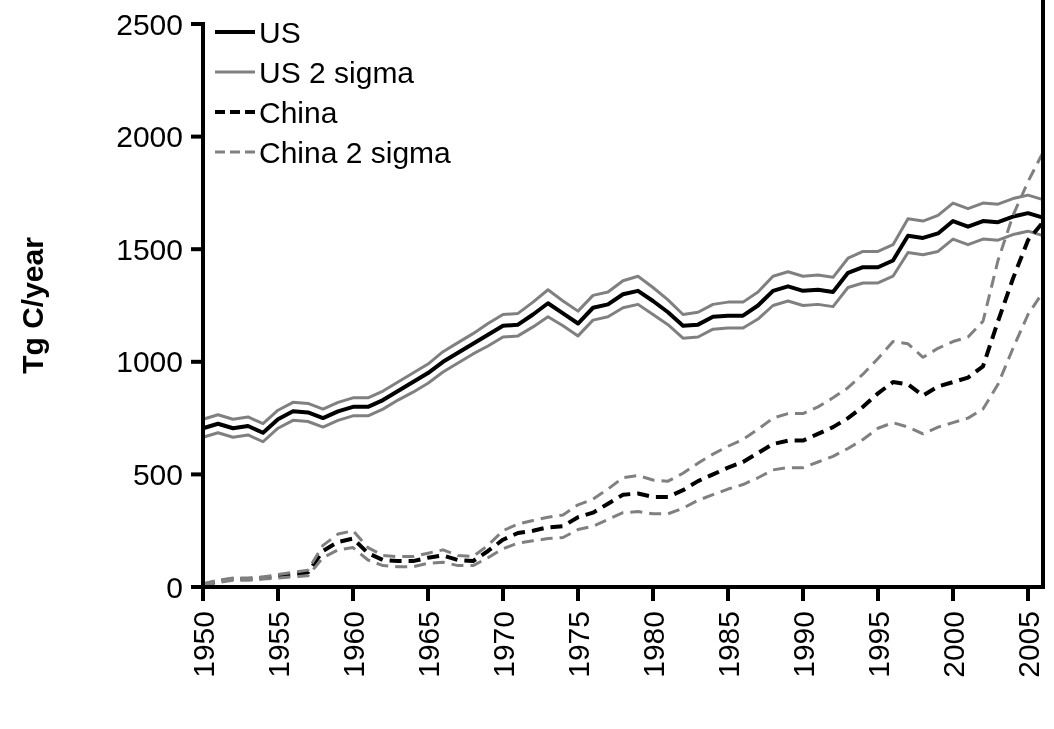  Describe the element at coordinates (953, 644) in the screenshot. I see `x-tick-label: 2000` at that location.